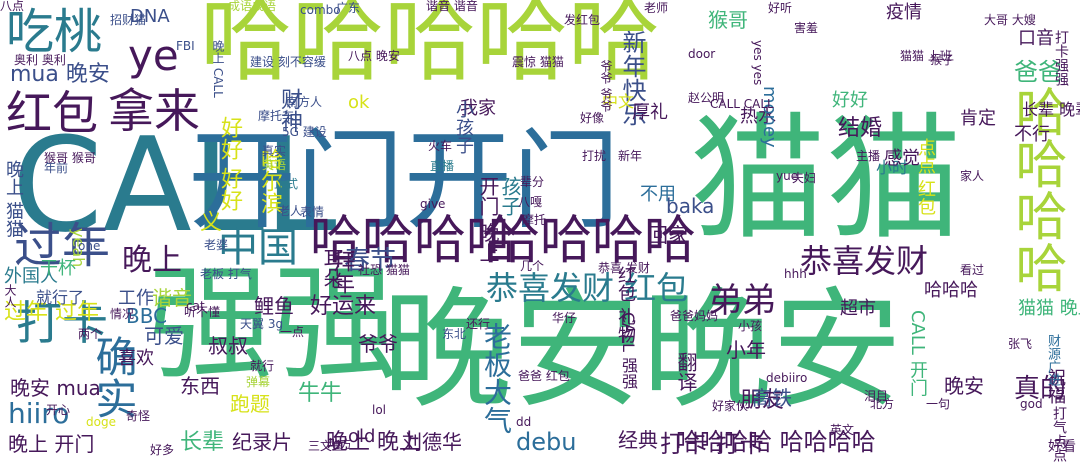 The image size is (1080, 463). I want to click on word-cloud-word: 超市, so click(858, 308).